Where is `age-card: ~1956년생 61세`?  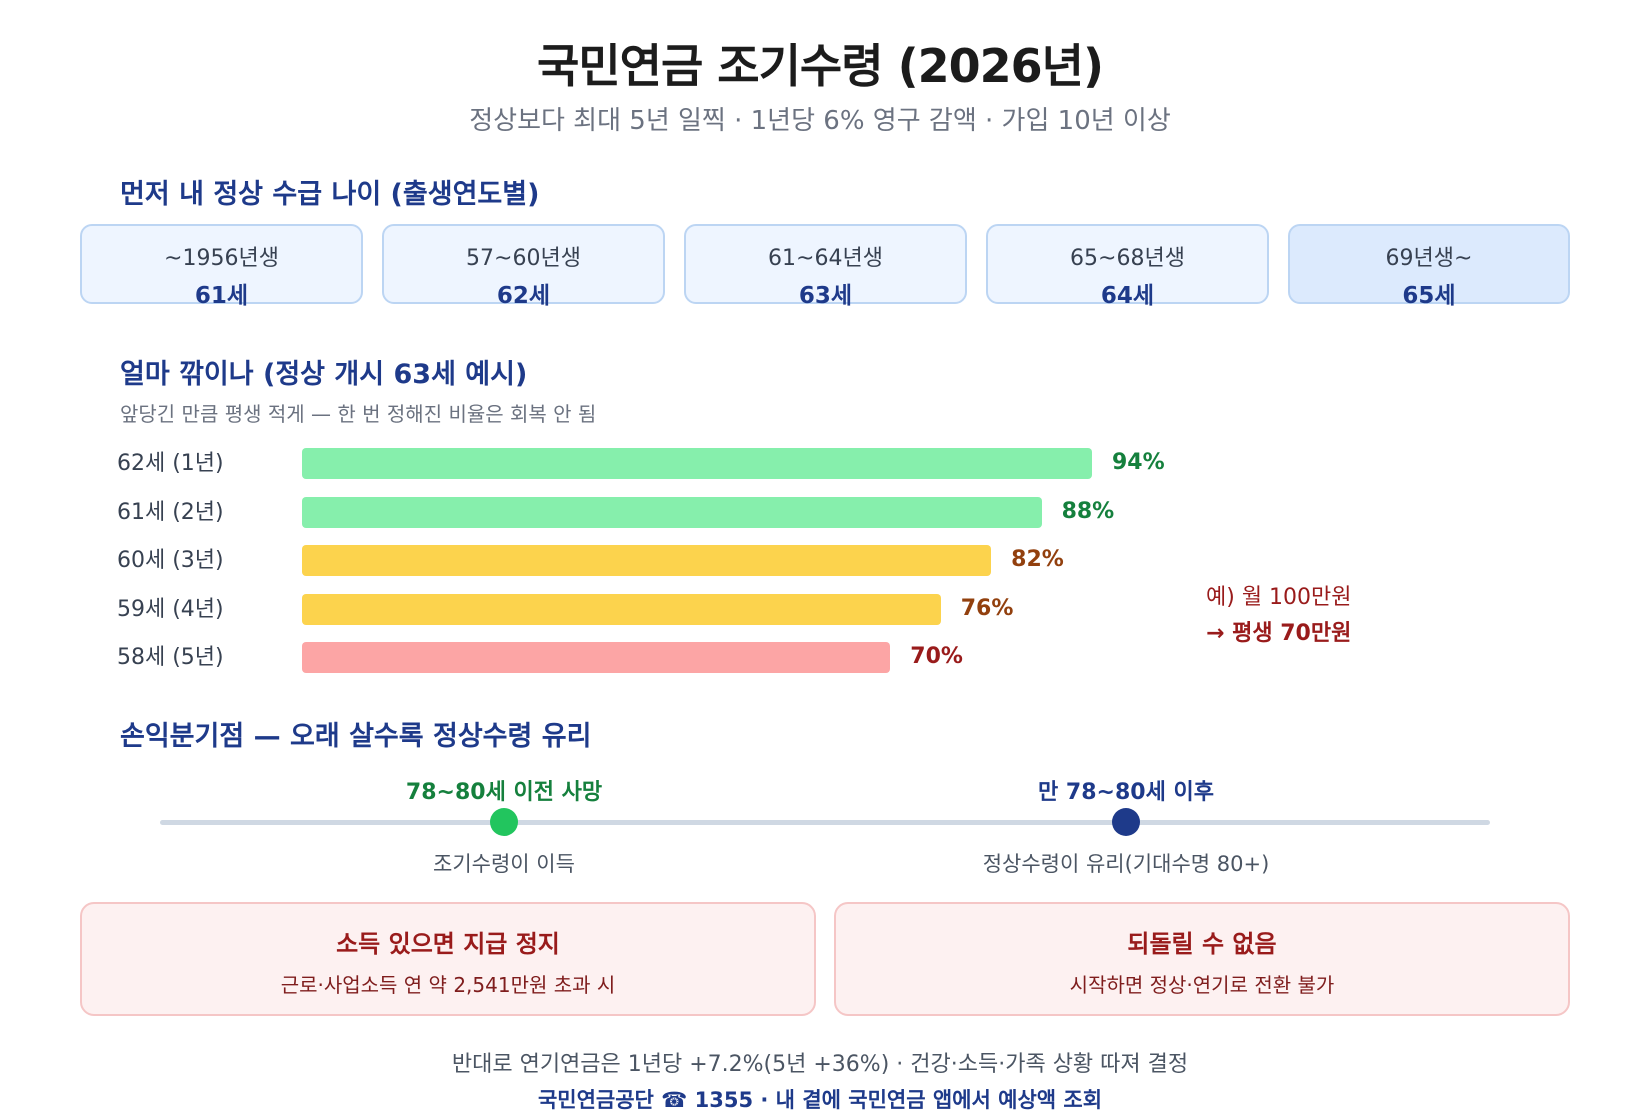 age-card: ~1956년생 61세 is located at coordinates (221, 266).